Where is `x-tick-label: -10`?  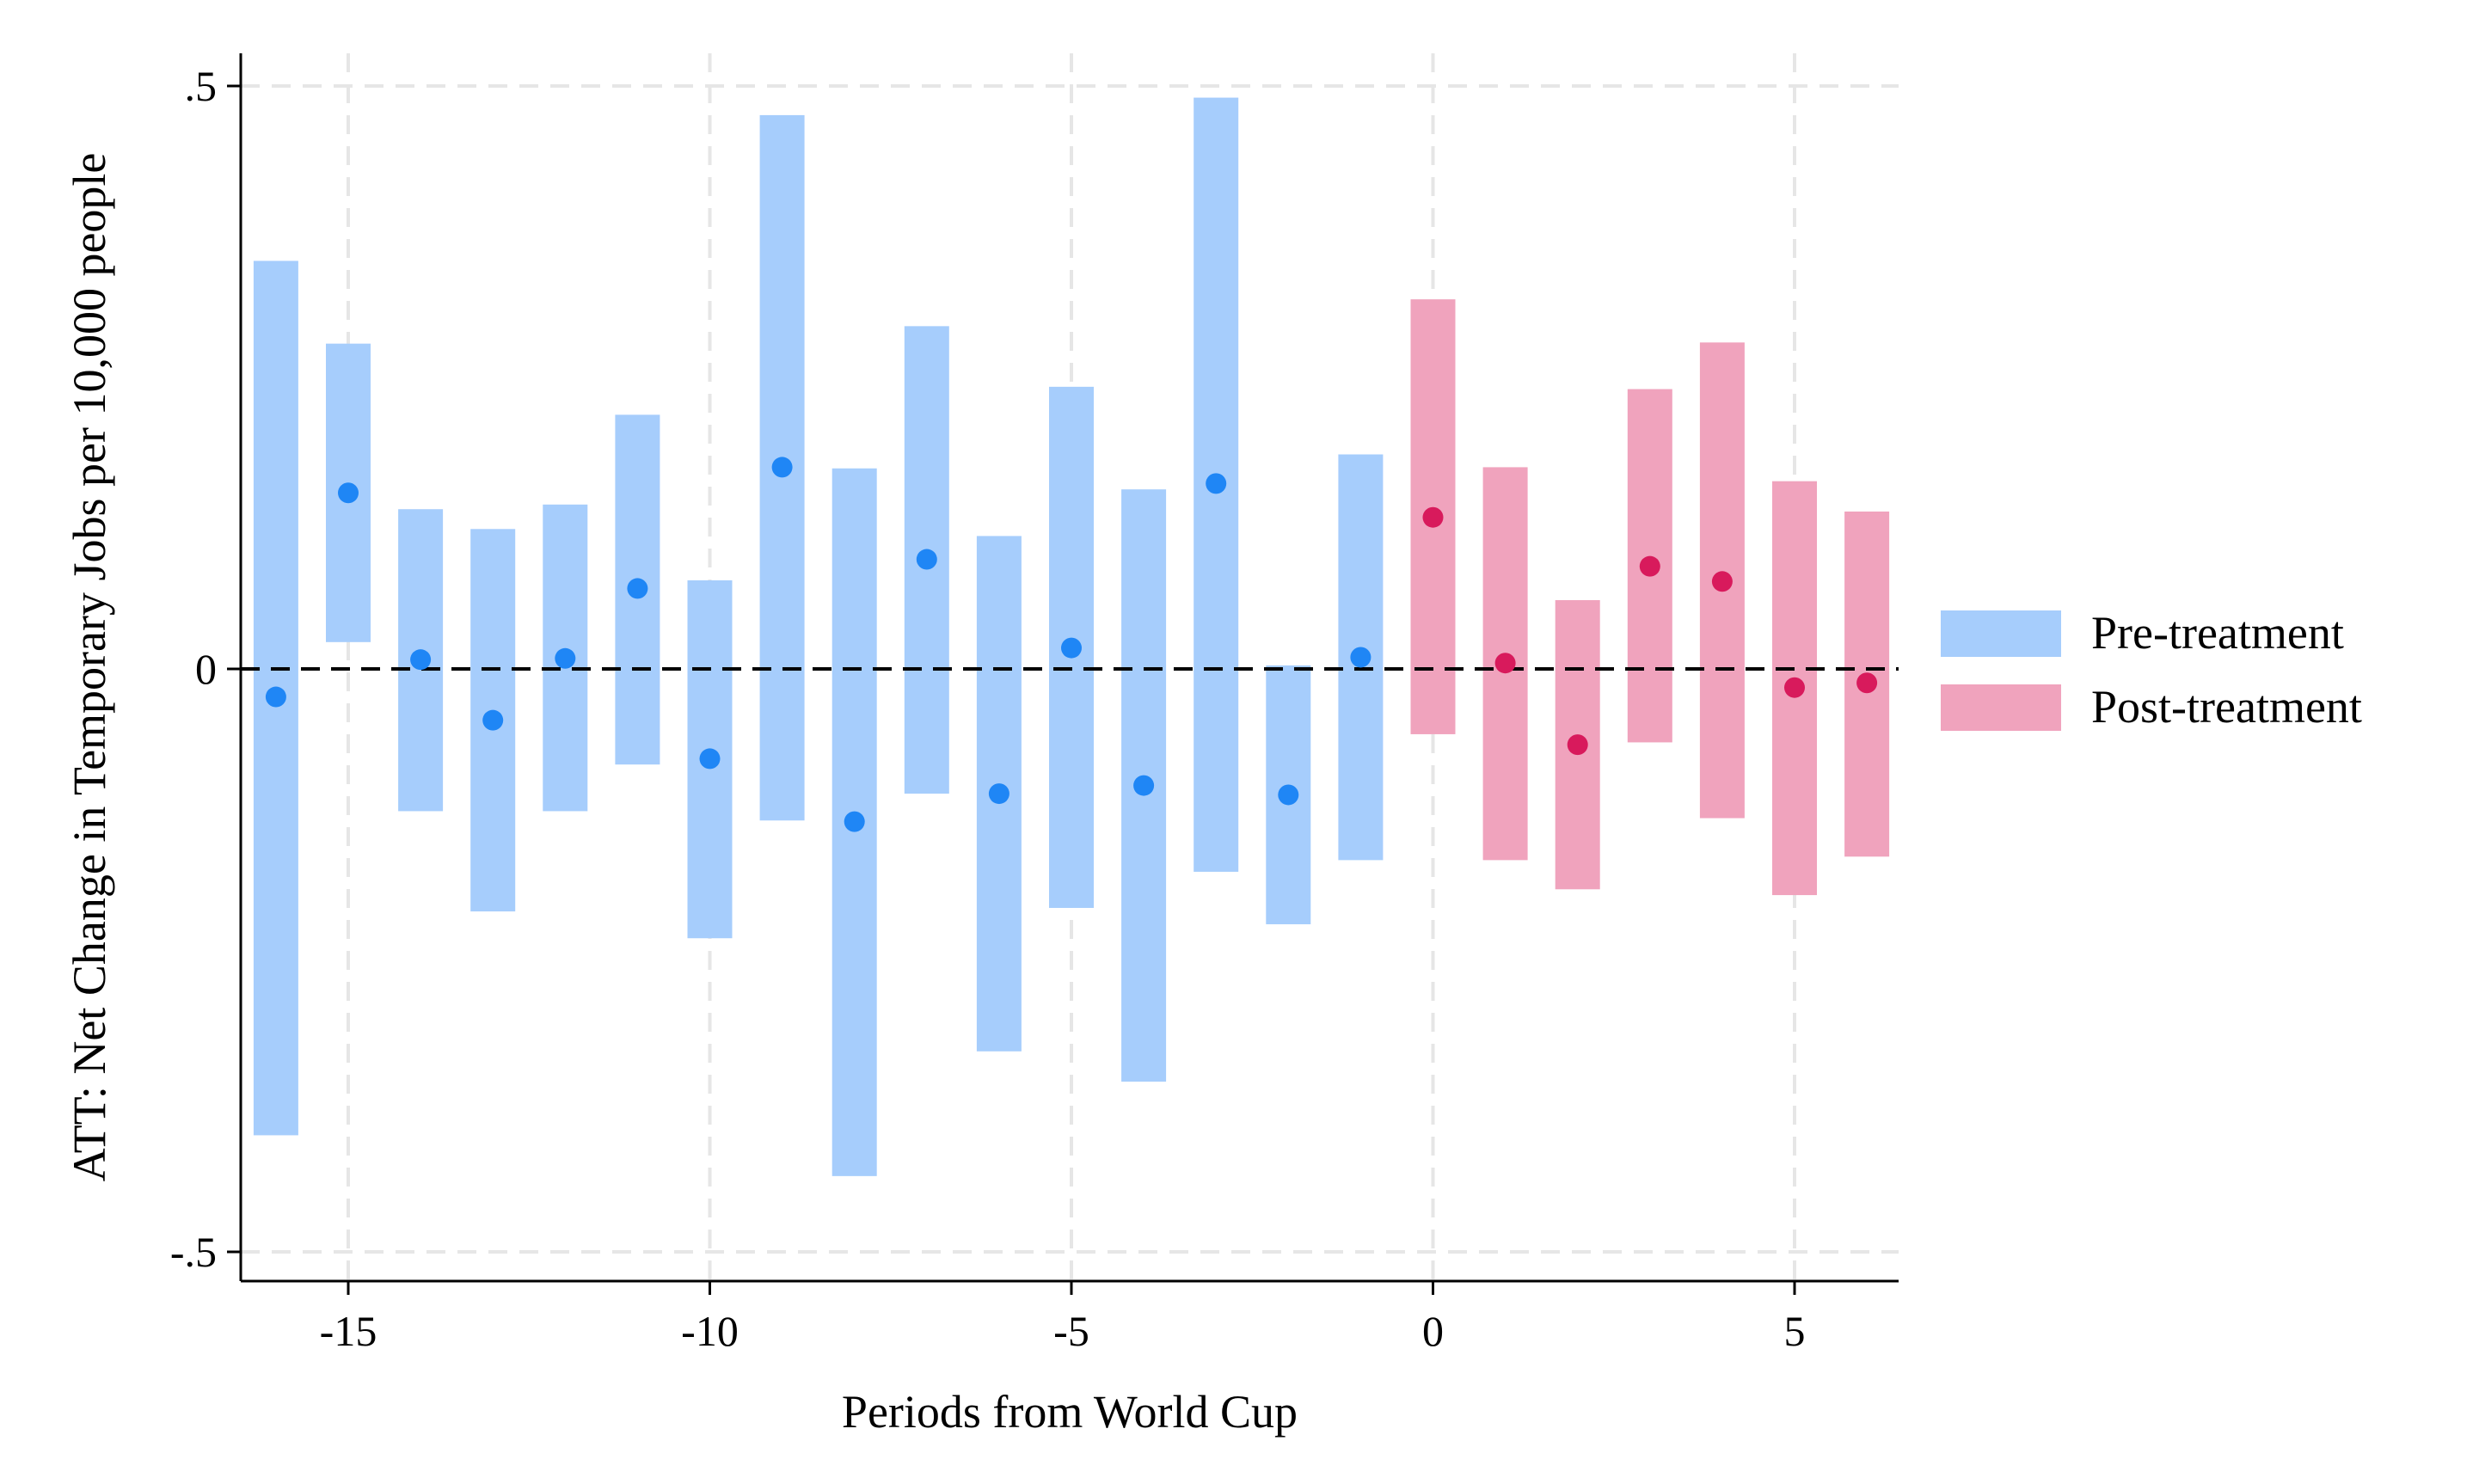 x-tick-label: -10 is located at coordinates (710, 1331).